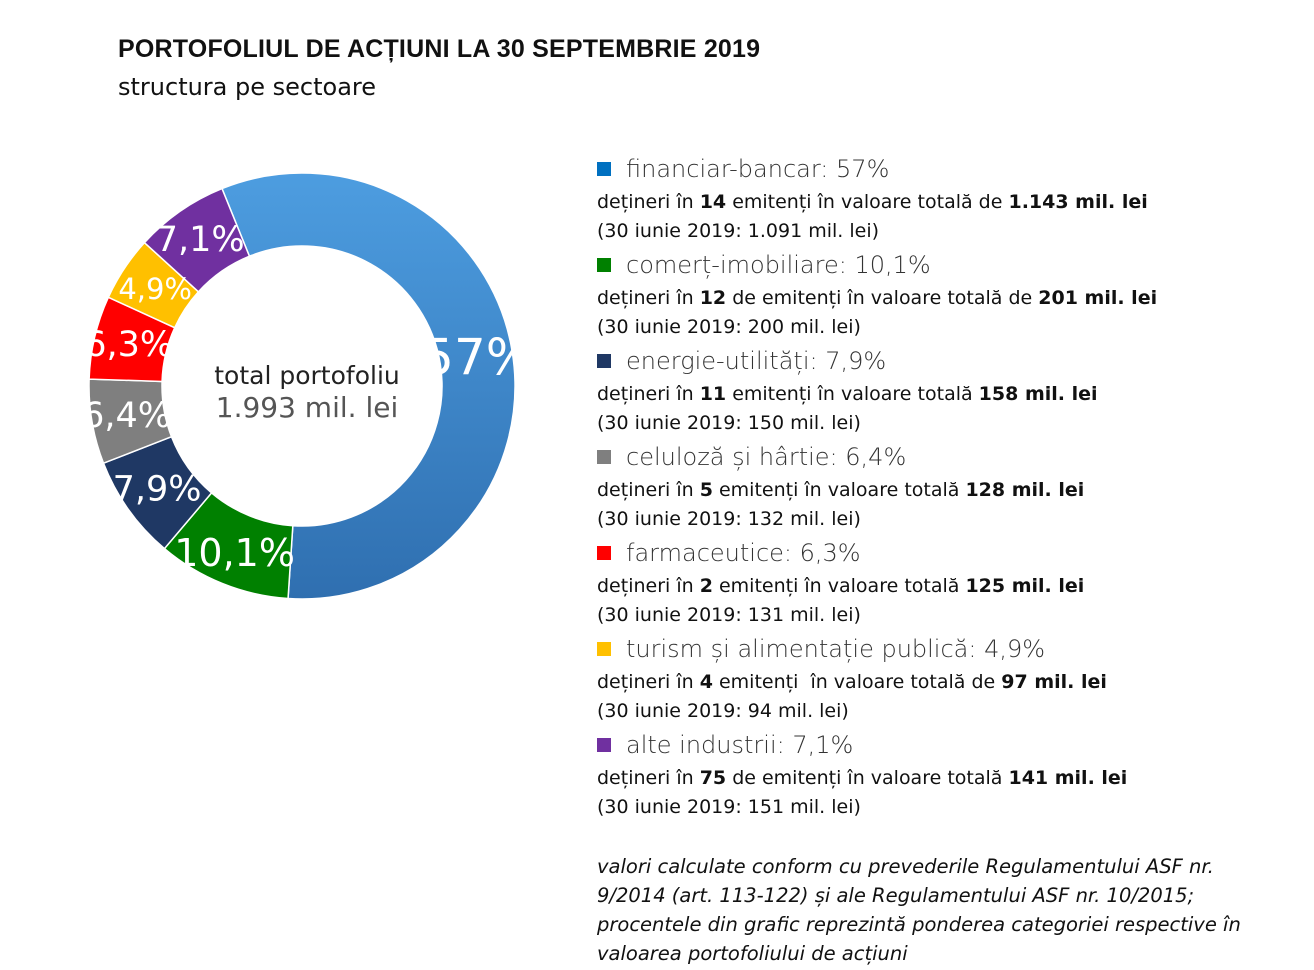 The height and width of the screenshot is (970, 1314). I want to click on slice-value-label-1: 57%, so click(477, 358).